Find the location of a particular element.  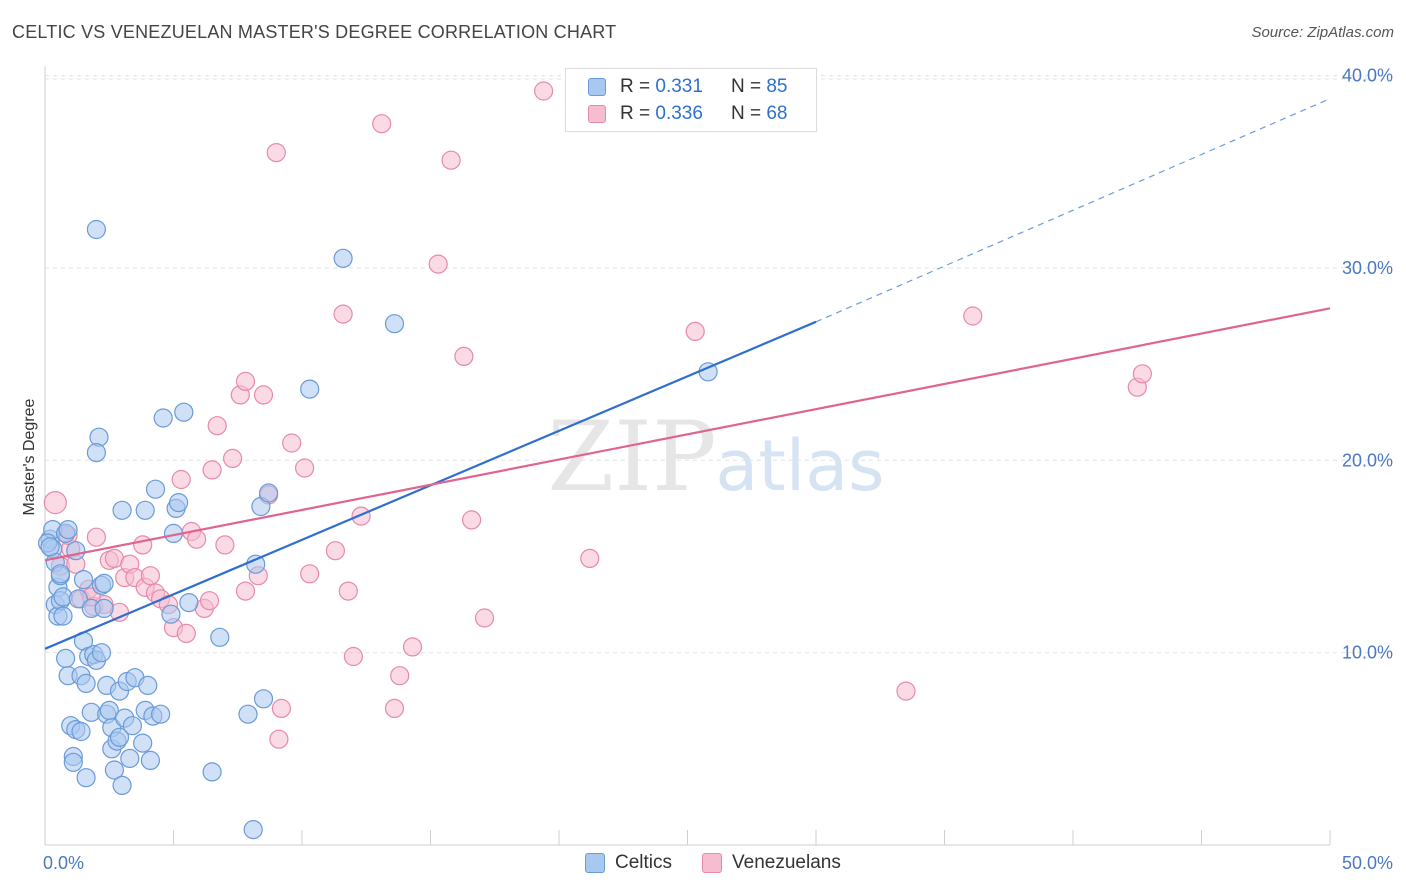

celtics-r-value: 0.331 is located at coordinates (679, 86).